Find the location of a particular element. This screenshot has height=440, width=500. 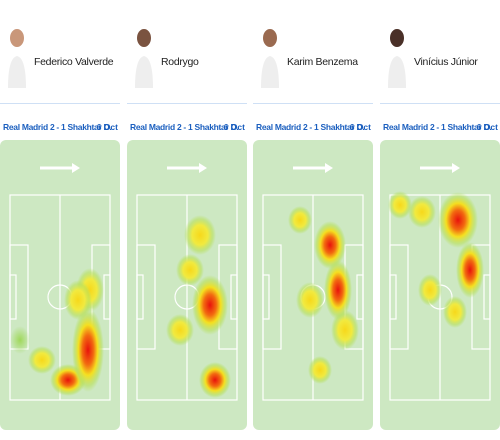

player-name: Karim Benzema is located at coordinates (322, 62).